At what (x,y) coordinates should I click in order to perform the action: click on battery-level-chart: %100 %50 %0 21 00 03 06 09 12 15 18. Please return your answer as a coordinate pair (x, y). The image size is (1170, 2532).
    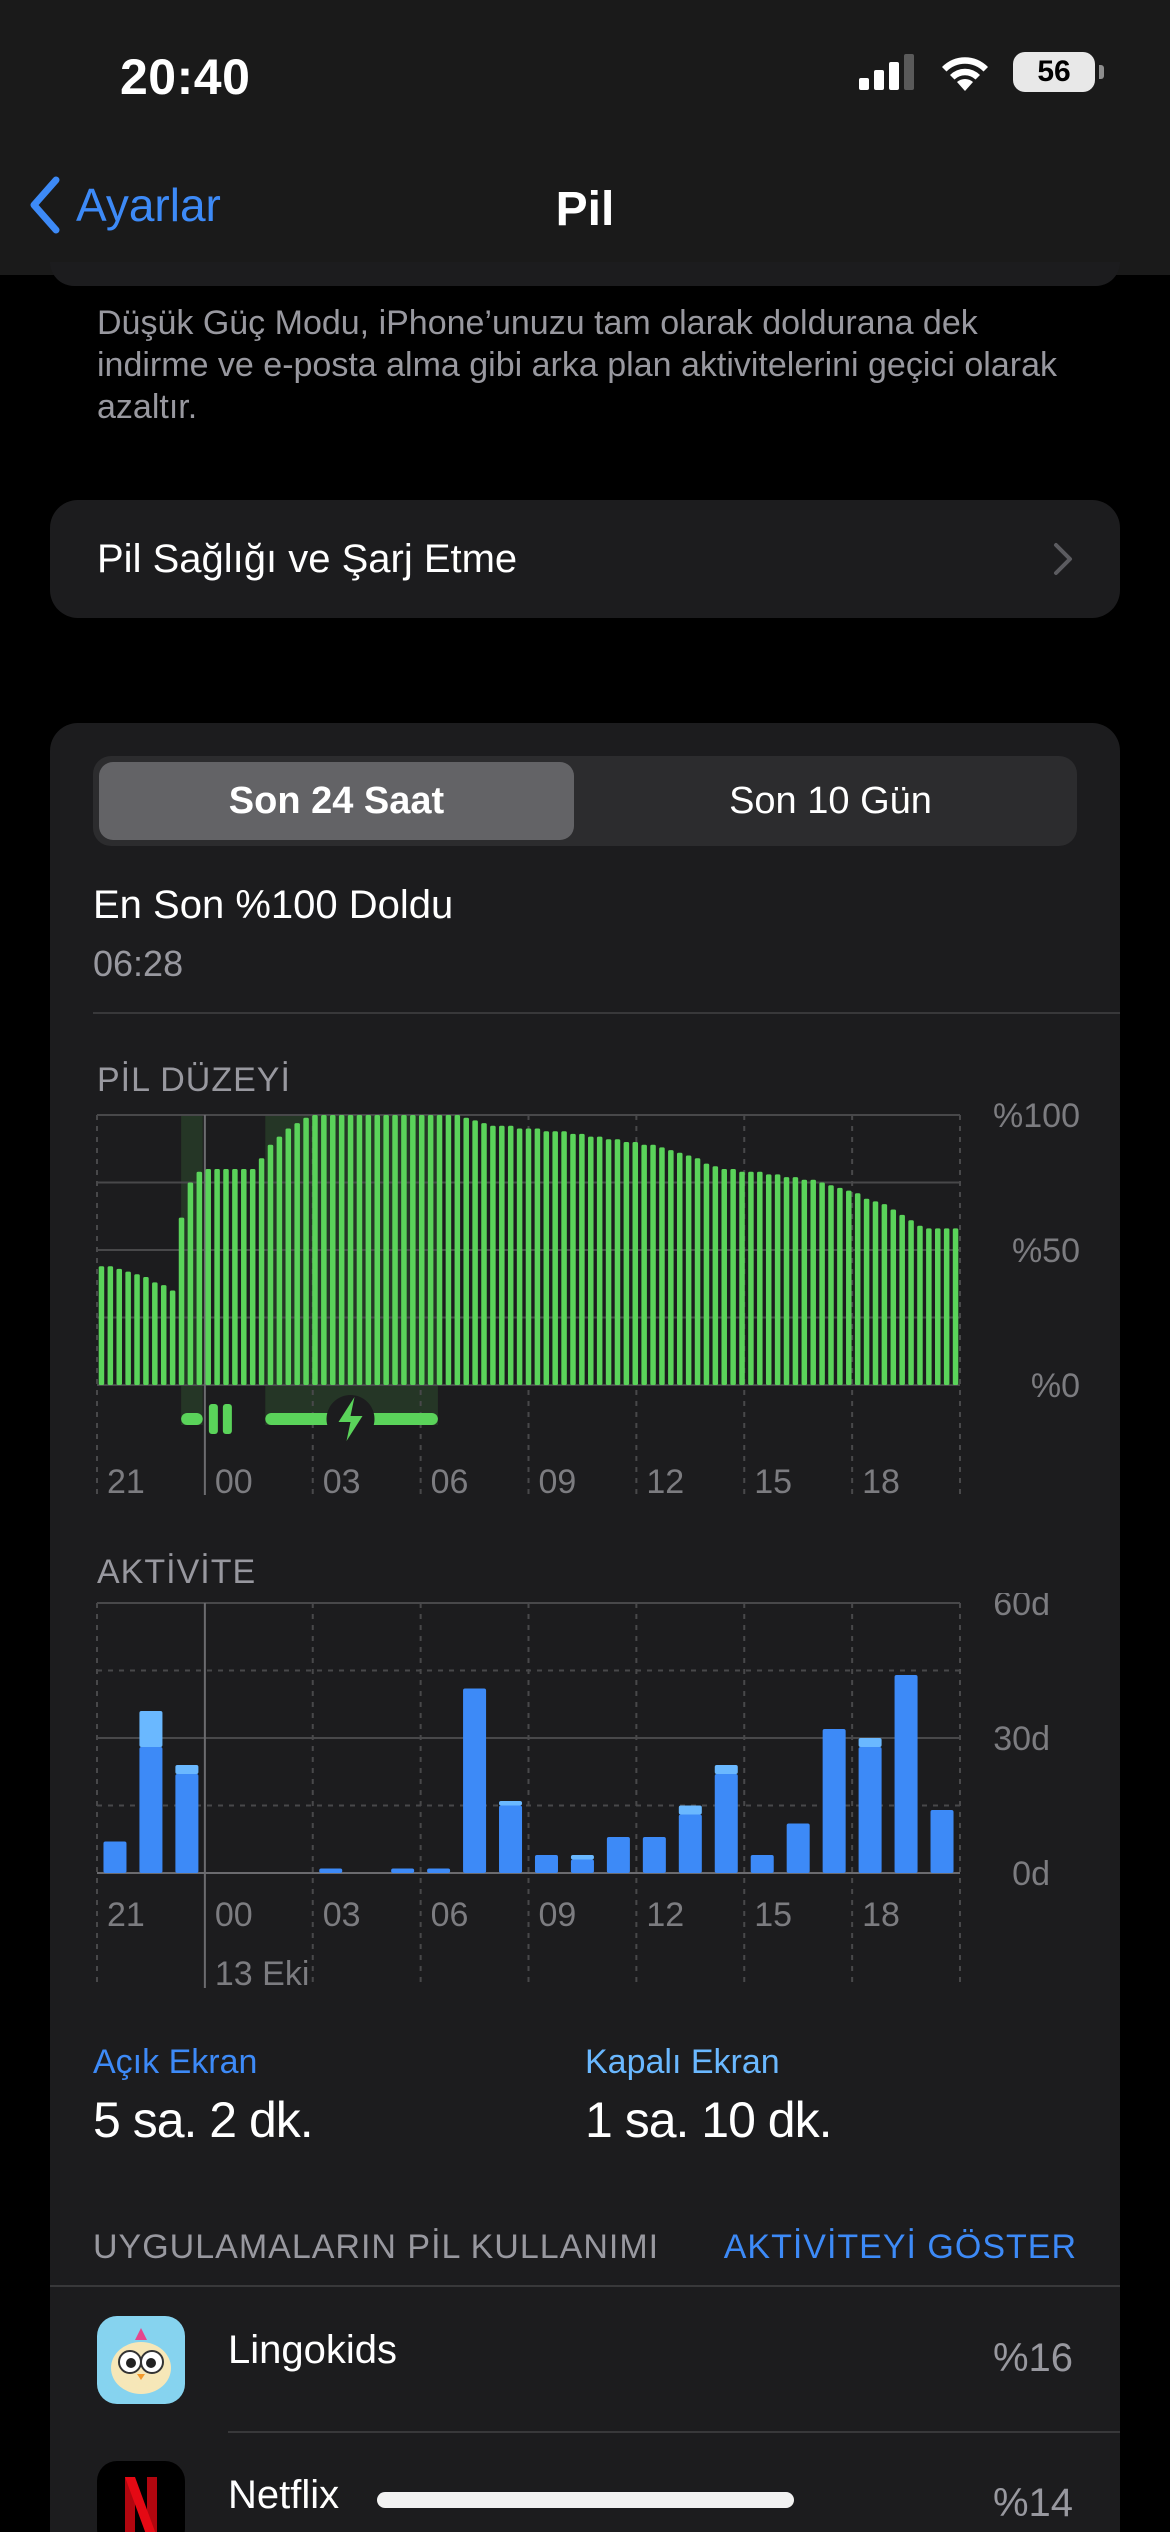
    Looking at the image, I should click on (588, 1302).